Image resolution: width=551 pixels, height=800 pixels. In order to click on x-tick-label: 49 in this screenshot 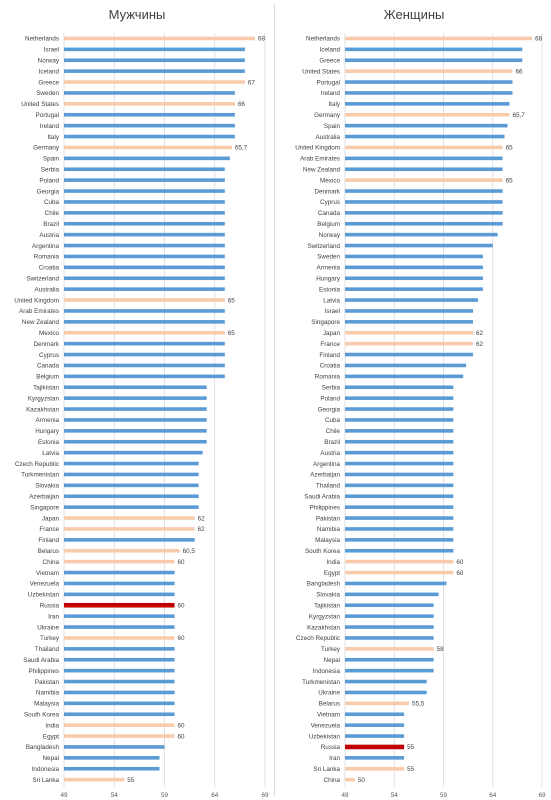, I will do `click(64, 795)`.